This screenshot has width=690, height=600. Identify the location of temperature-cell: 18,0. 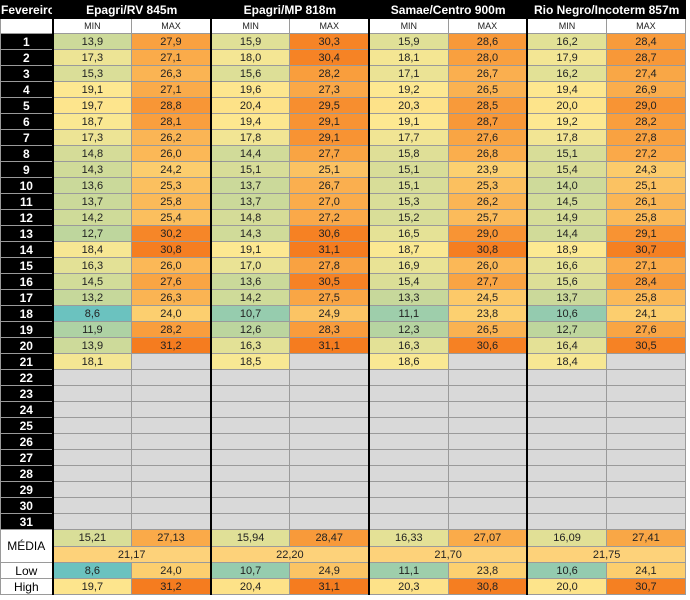
(250, 57).